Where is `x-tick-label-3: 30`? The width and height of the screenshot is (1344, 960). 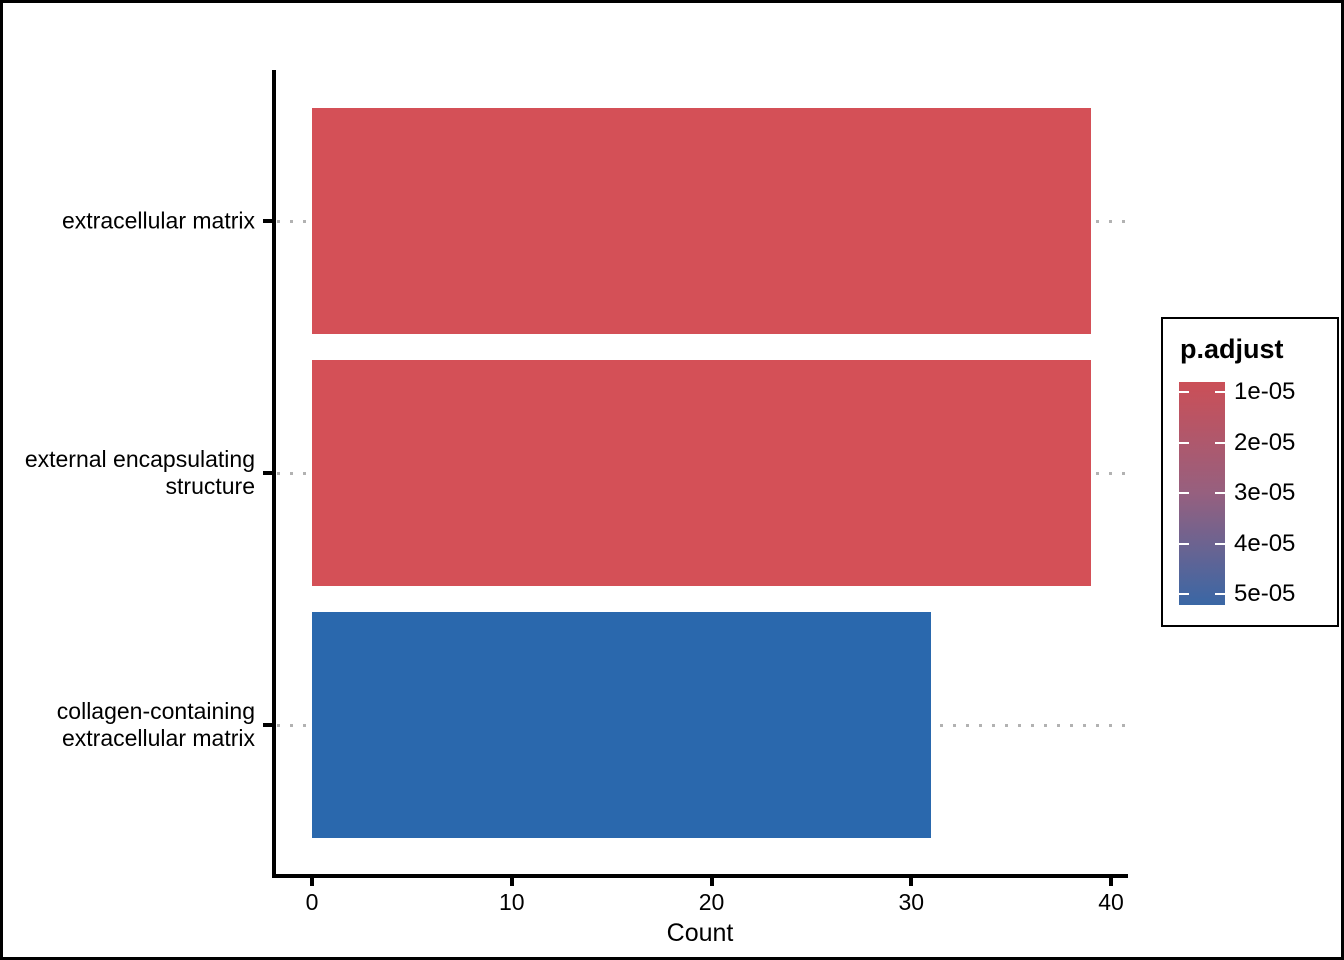 x-tick-label-3: 30 is located at coordinates (911, 902).